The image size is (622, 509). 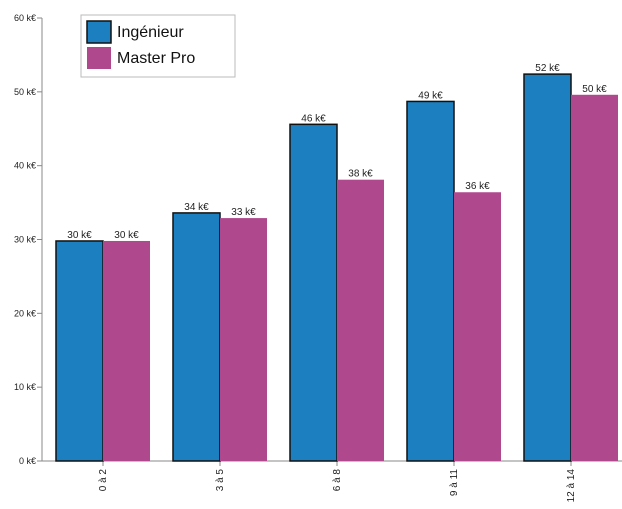 I want to click on legend-label: Master Pro, so click(x=156, y=58).